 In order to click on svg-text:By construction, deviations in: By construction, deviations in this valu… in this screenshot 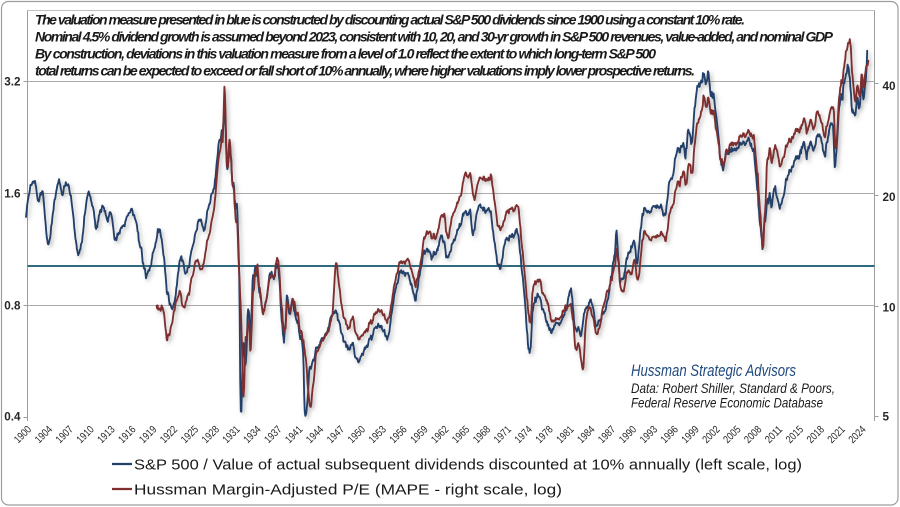, I will do `click(345, 53)`.